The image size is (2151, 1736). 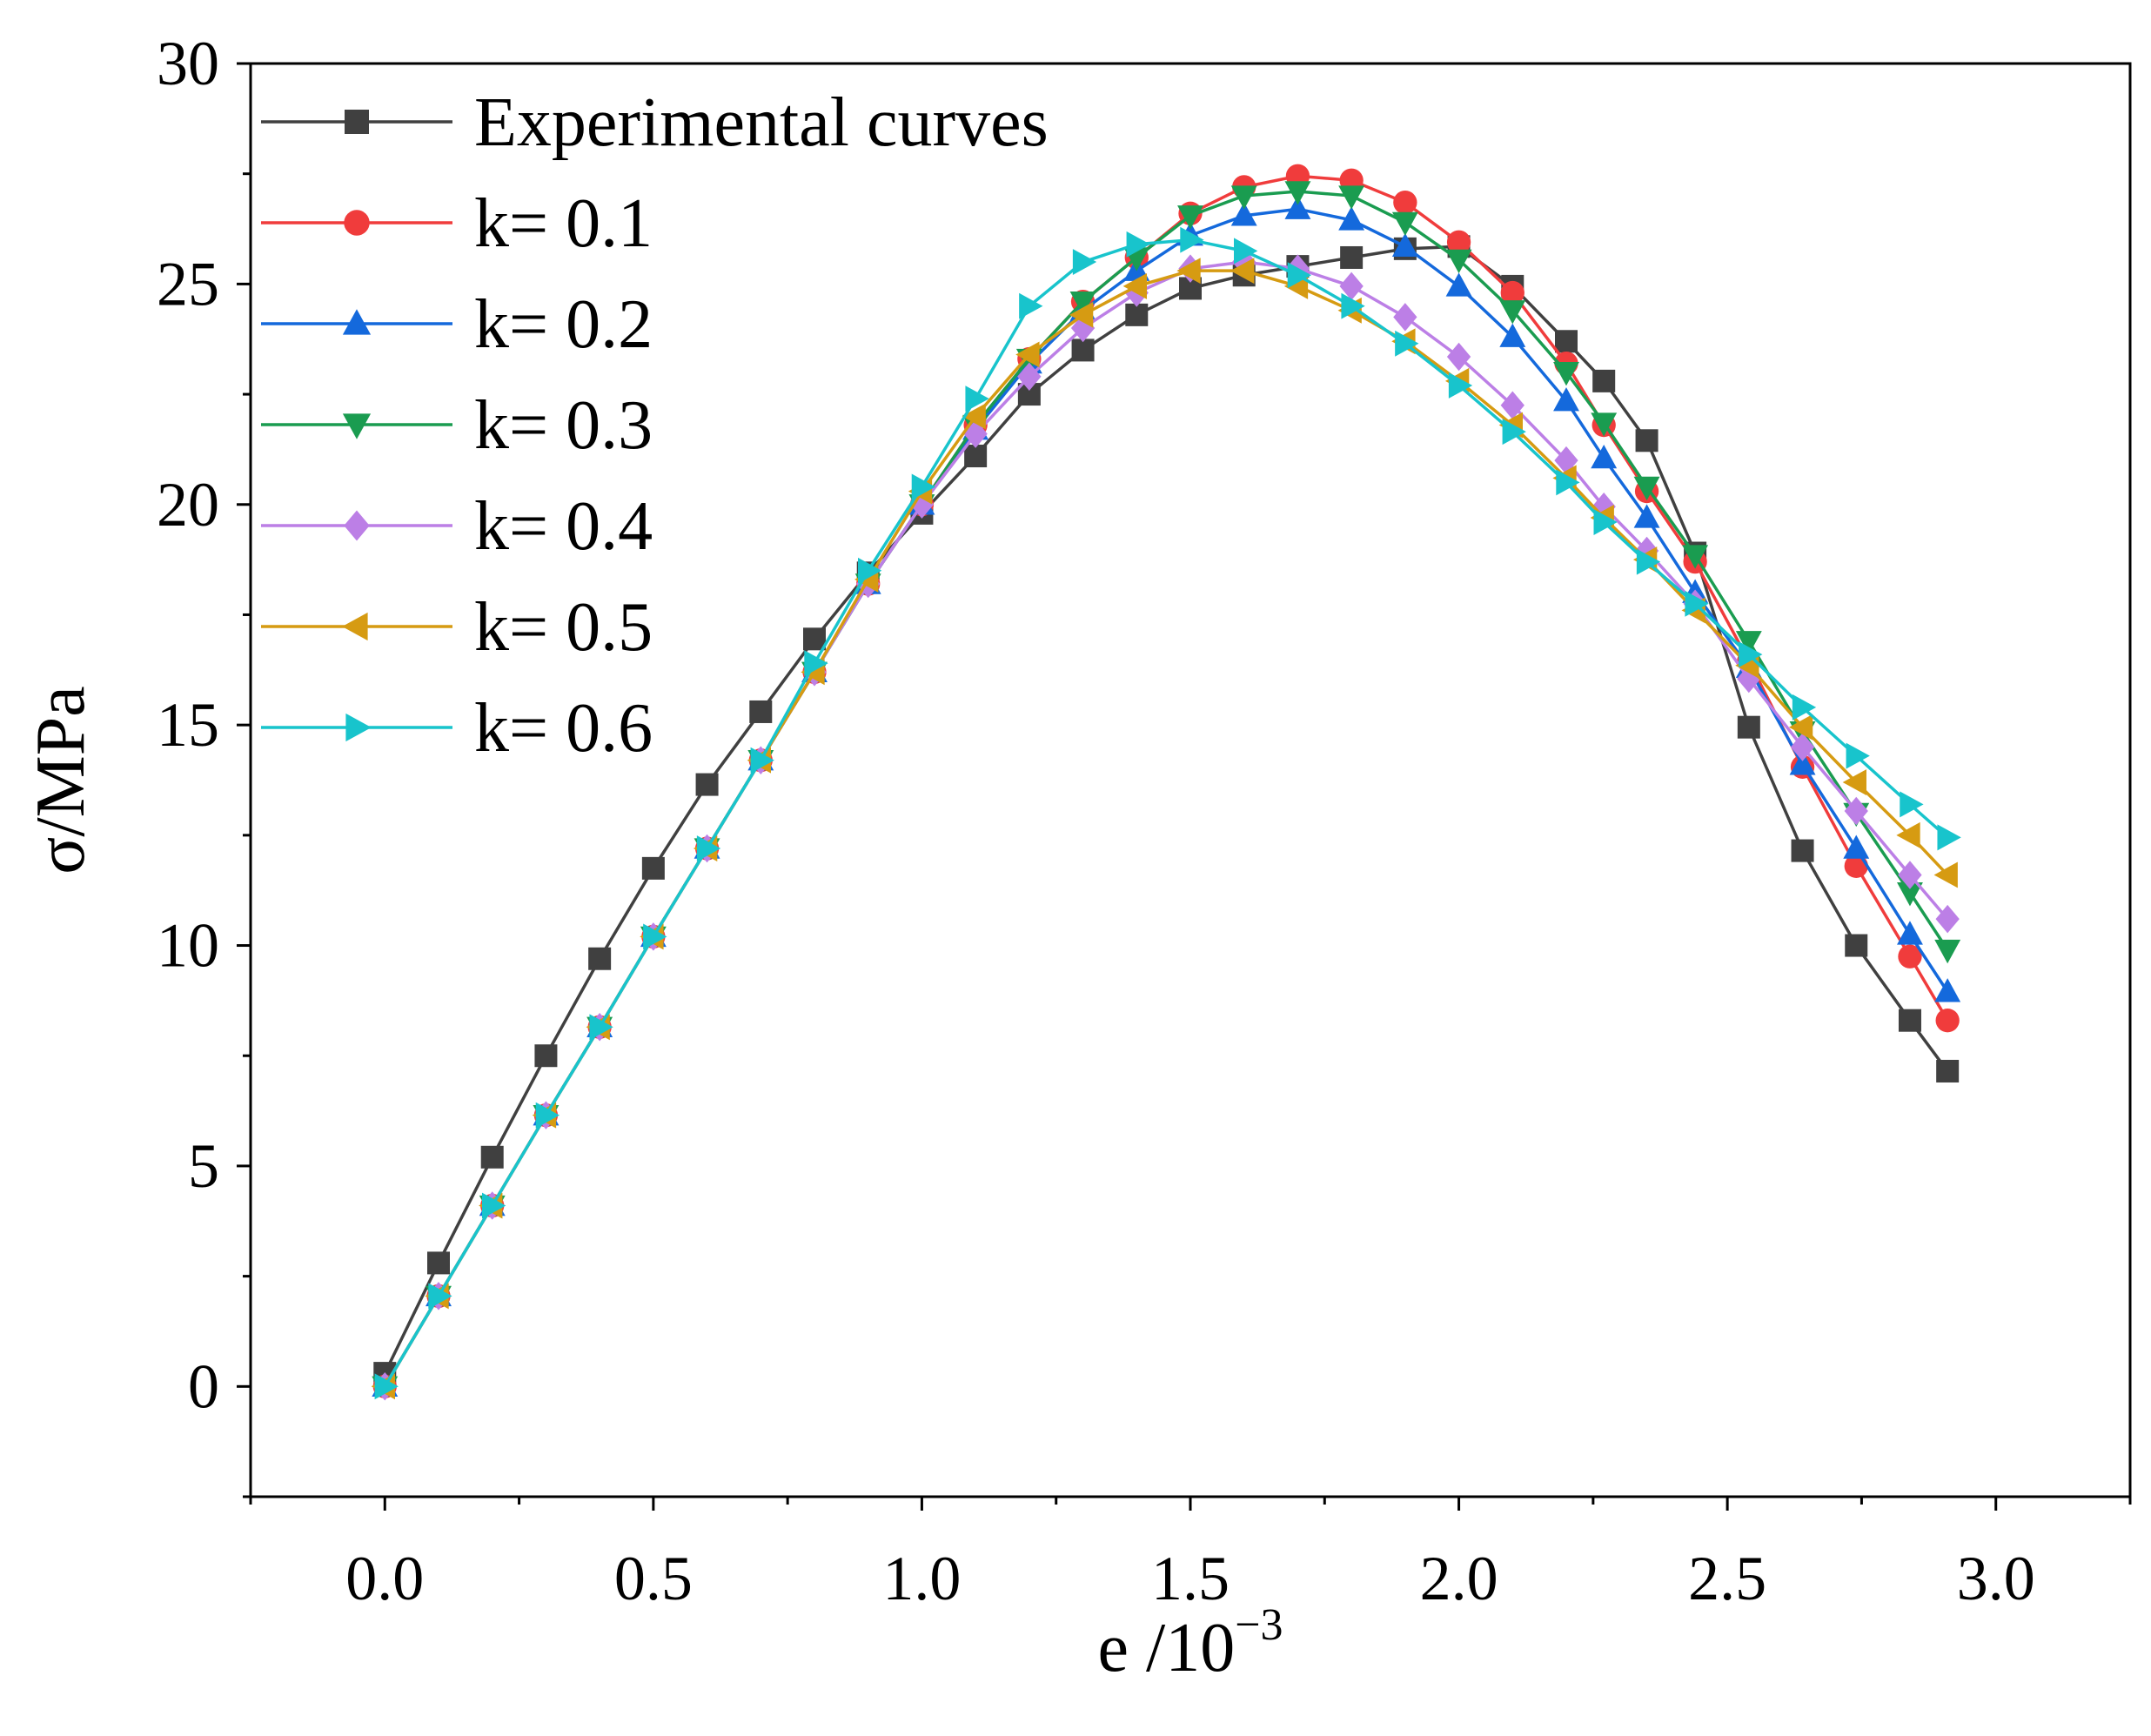 I want to click on legend-label: k= 0.4, so click(x=563, y=526).